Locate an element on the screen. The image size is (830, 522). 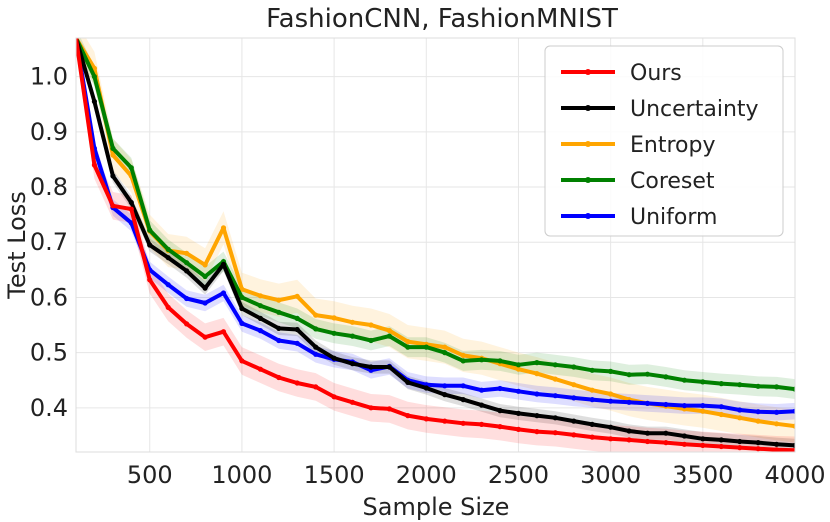
legend-label: Ours is located at coordinates (656, 73).